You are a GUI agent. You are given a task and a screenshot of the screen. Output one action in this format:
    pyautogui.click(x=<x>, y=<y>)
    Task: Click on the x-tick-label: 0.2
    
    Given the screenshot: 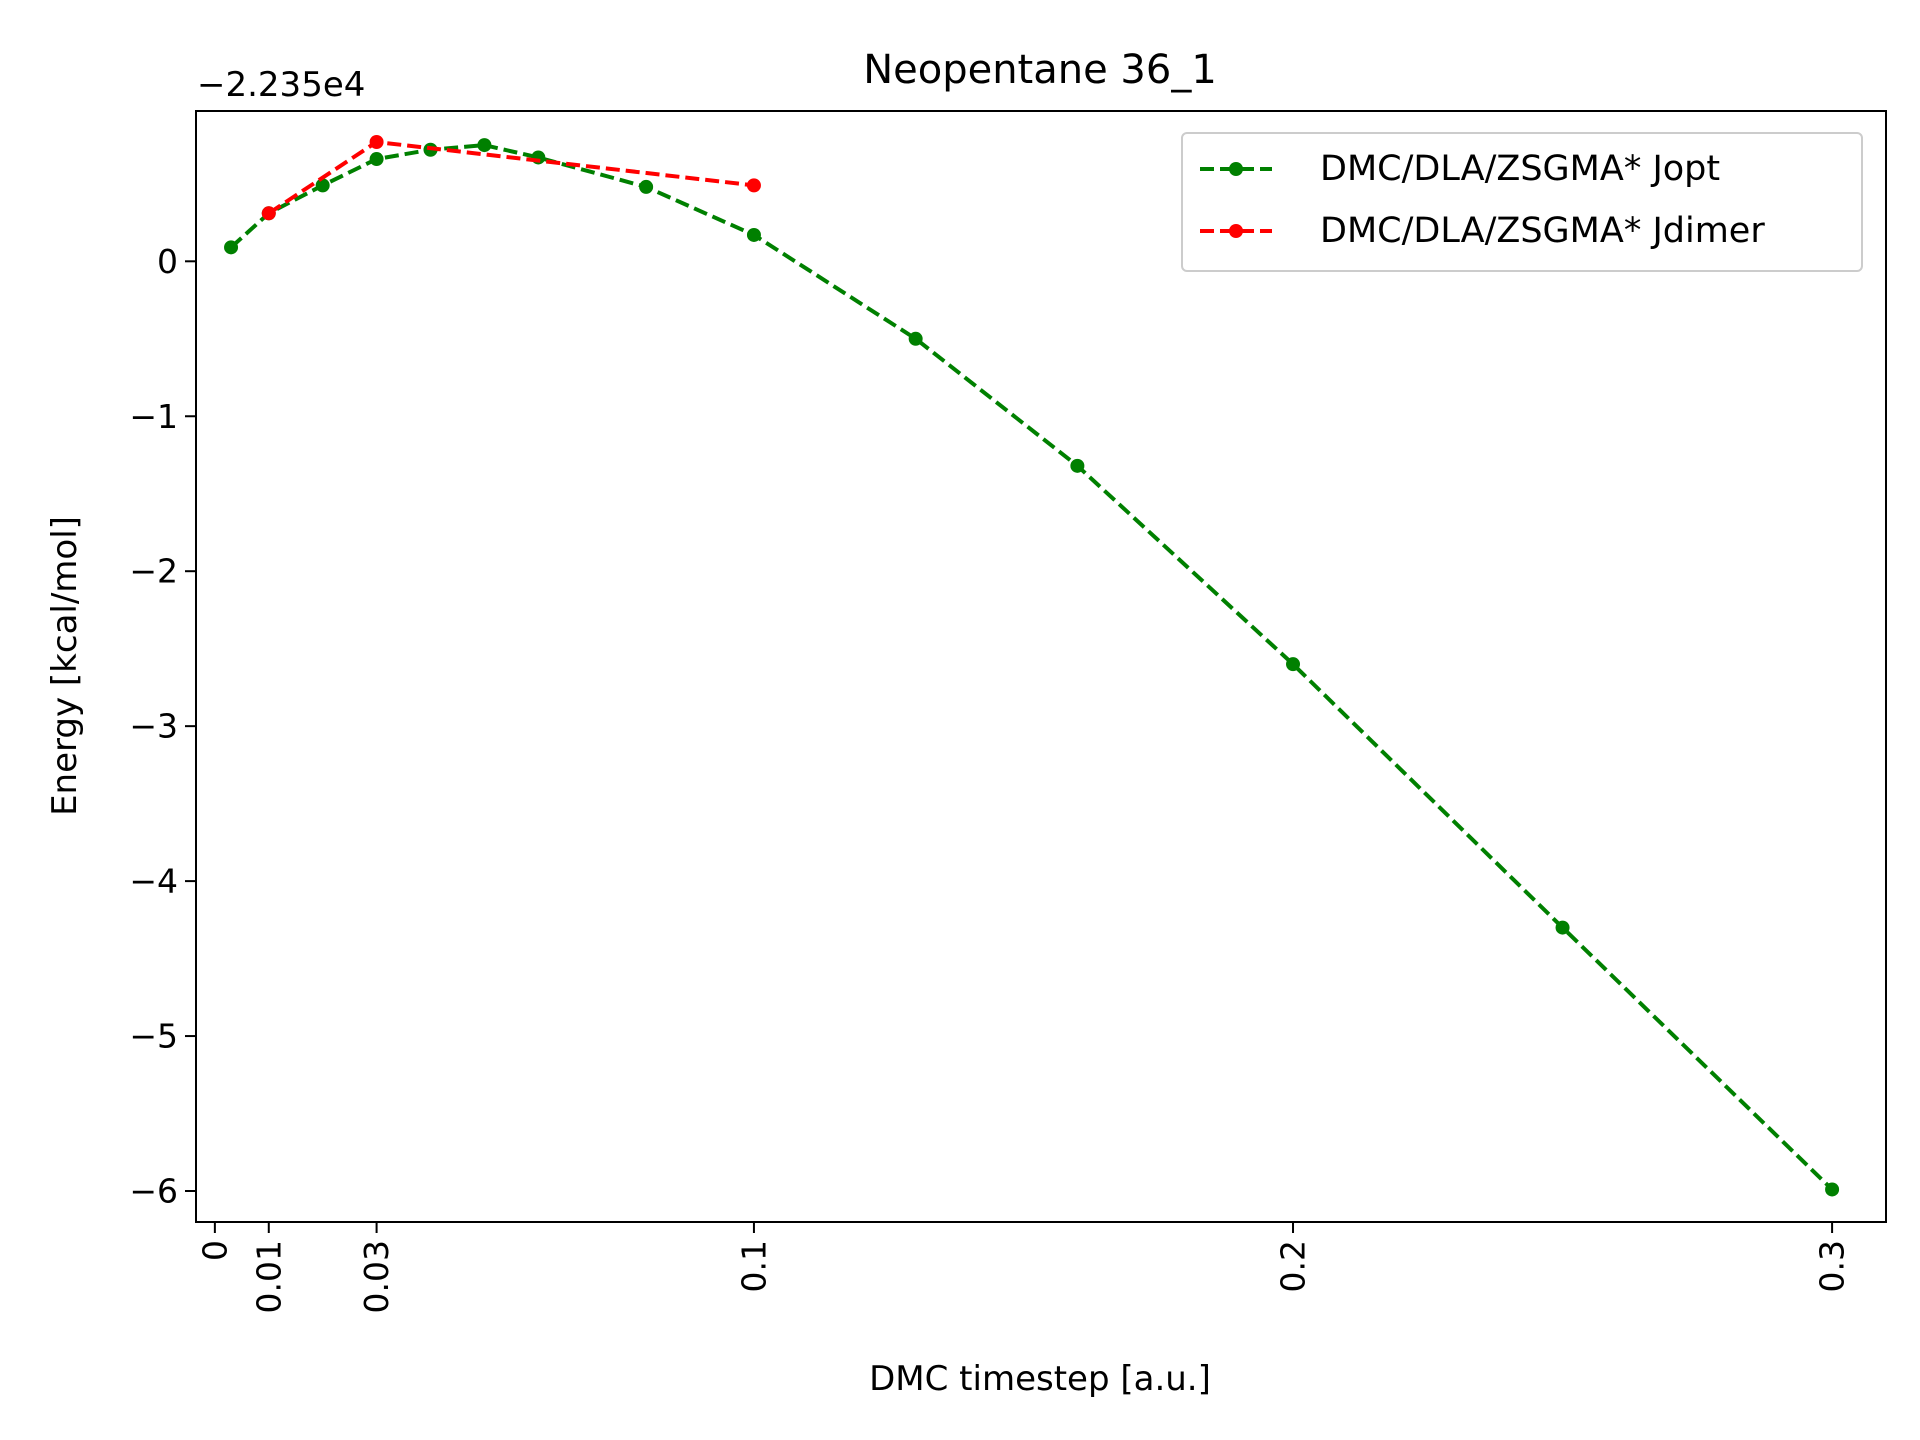 What is the action you would take?
    pyautogui.click(x=1293, y=1266)
    